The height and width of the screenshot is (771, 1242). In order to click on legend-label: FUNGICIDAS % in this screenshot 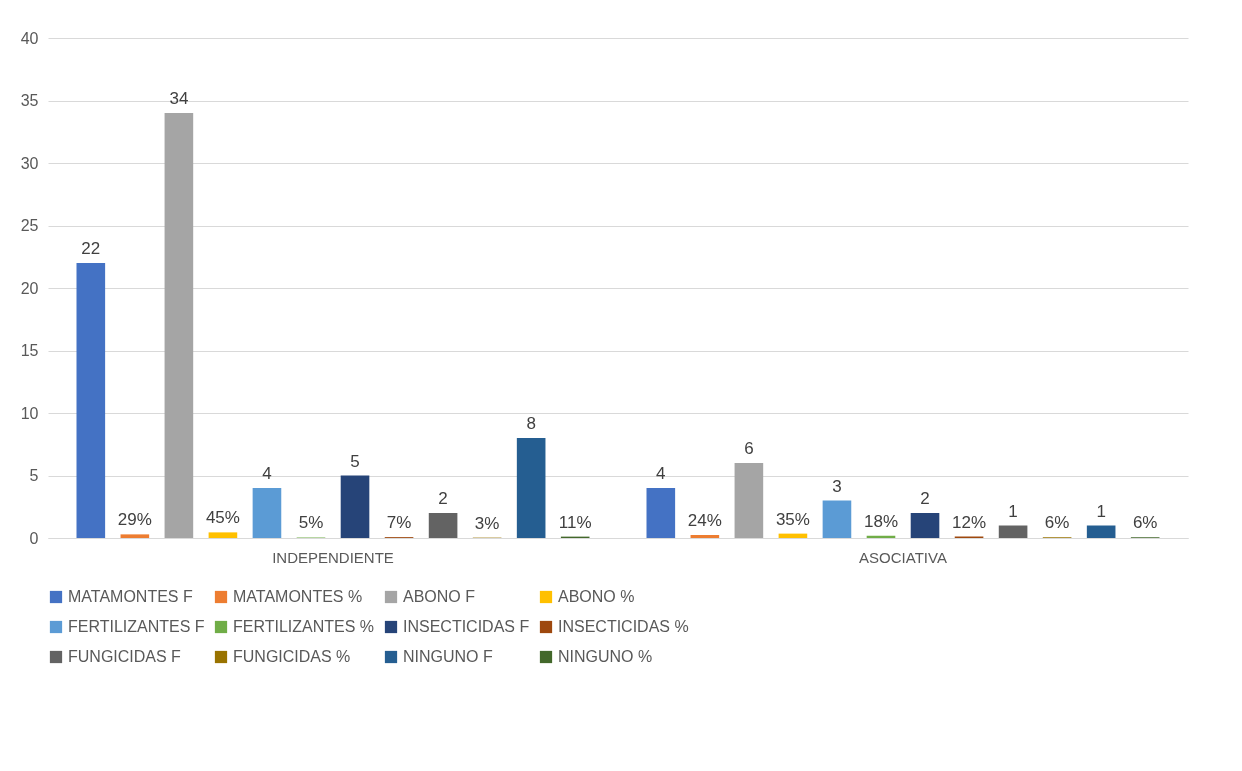, I will do `click(292, 656)`.